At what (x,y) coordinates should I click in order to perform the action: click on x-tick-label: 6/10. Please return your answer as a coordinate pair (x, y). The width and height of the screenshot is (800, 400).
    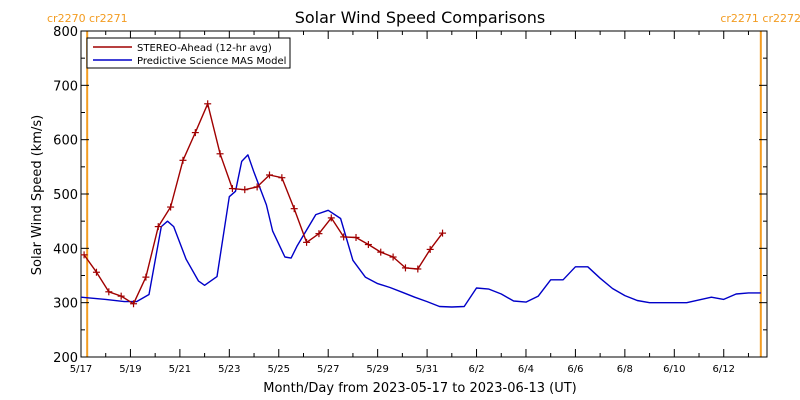
    Looking at the image, I should click on (674, 369).